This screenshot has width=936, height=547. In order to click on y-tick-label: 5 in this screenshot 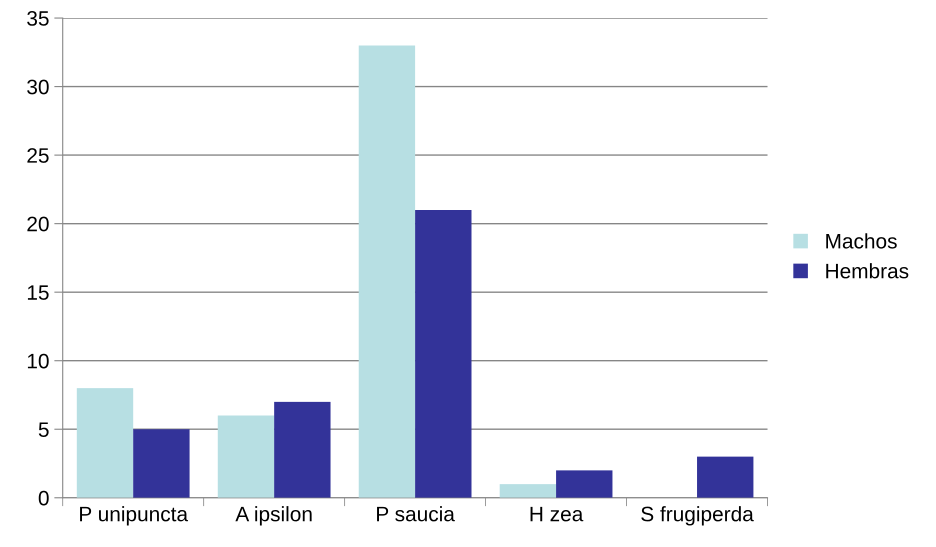, I will do `click(43, 429)`.